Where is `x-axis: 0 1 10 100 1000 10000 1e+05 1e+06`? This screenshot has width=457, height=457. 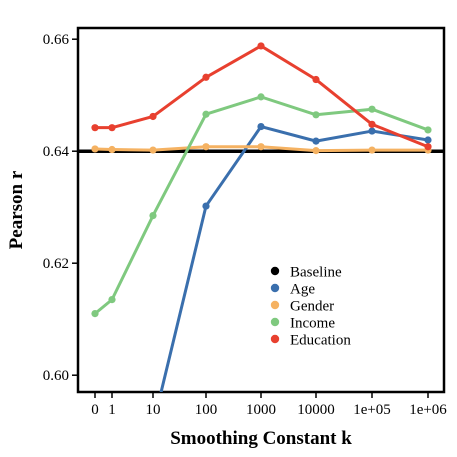
x-axis: 0 1 10 100 1000 10000 1e+05 1e+06 is located at coordinates (269, 405).